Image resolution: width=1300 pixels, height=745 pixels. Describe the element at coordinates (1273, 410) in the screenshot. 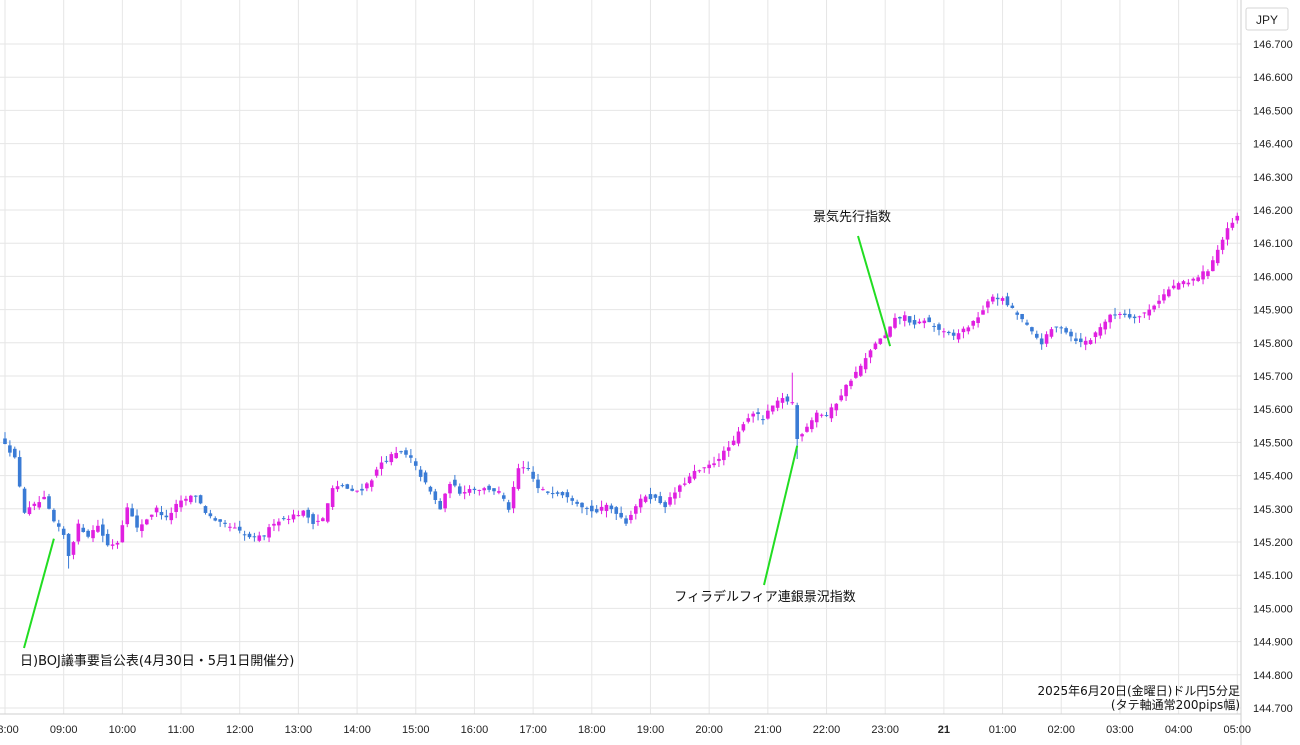

I see `y-tick-label: 145.600` at that location.